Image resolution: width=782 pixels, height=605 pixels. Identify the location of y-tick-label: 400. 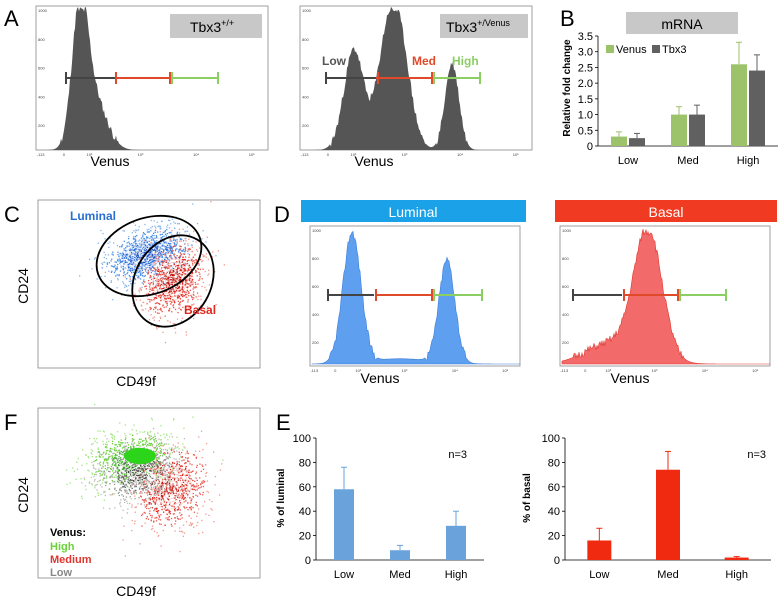
(315, 314).